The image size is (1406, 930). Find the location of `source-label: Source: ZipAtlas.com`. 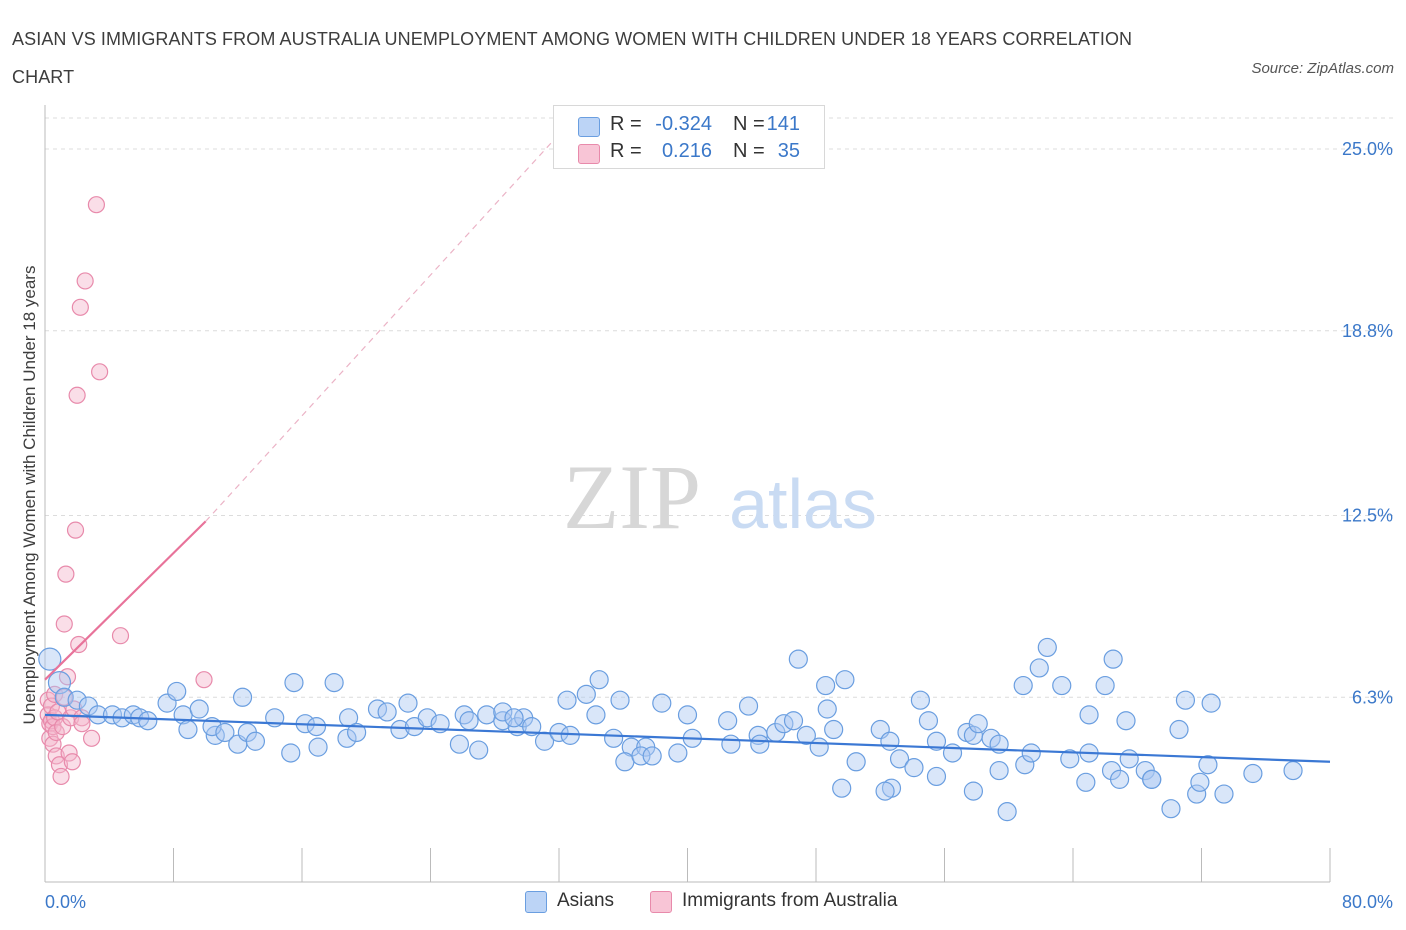

source-label: Source: ZipAtlas.com is located at coordinates (1322, 68).